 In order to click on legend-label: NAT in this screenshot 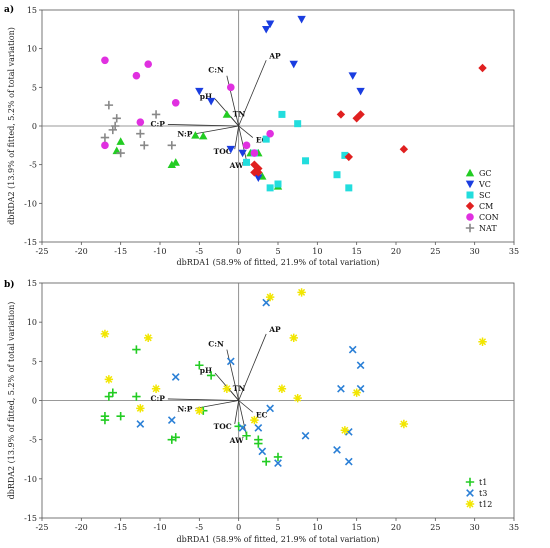, I will do `click(488, 228)`.